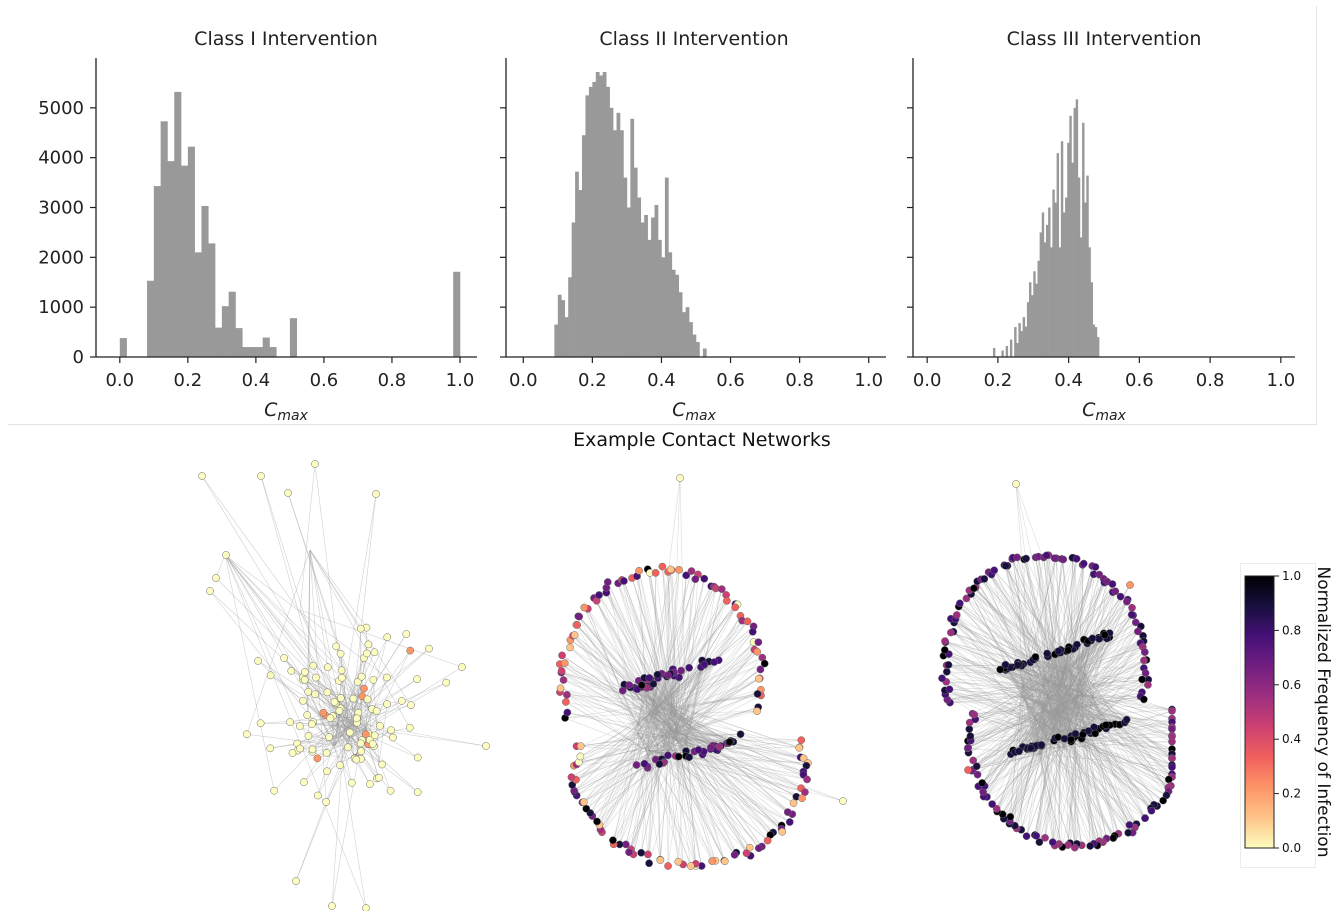  I want to click on y-tick-label: 5000, so click(61, 108).